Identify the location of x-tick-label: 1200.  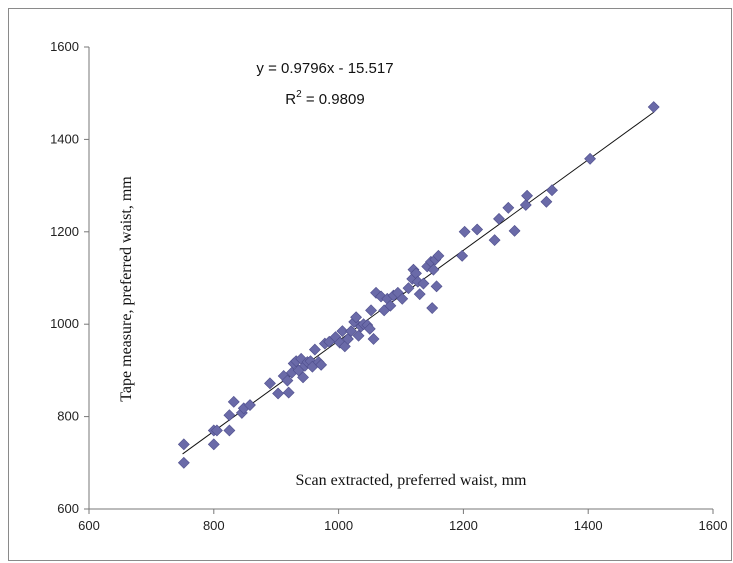
(463, 525).